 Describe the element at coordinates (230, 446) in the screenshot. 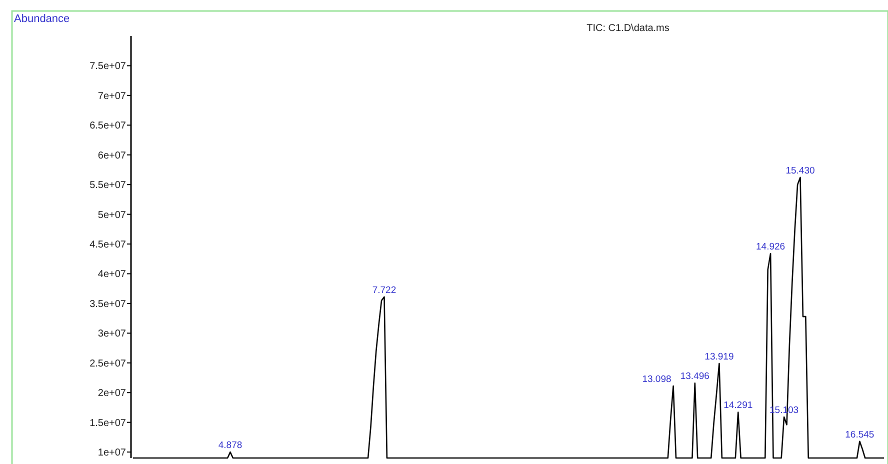

I see `annotation: 4.878` at that location.